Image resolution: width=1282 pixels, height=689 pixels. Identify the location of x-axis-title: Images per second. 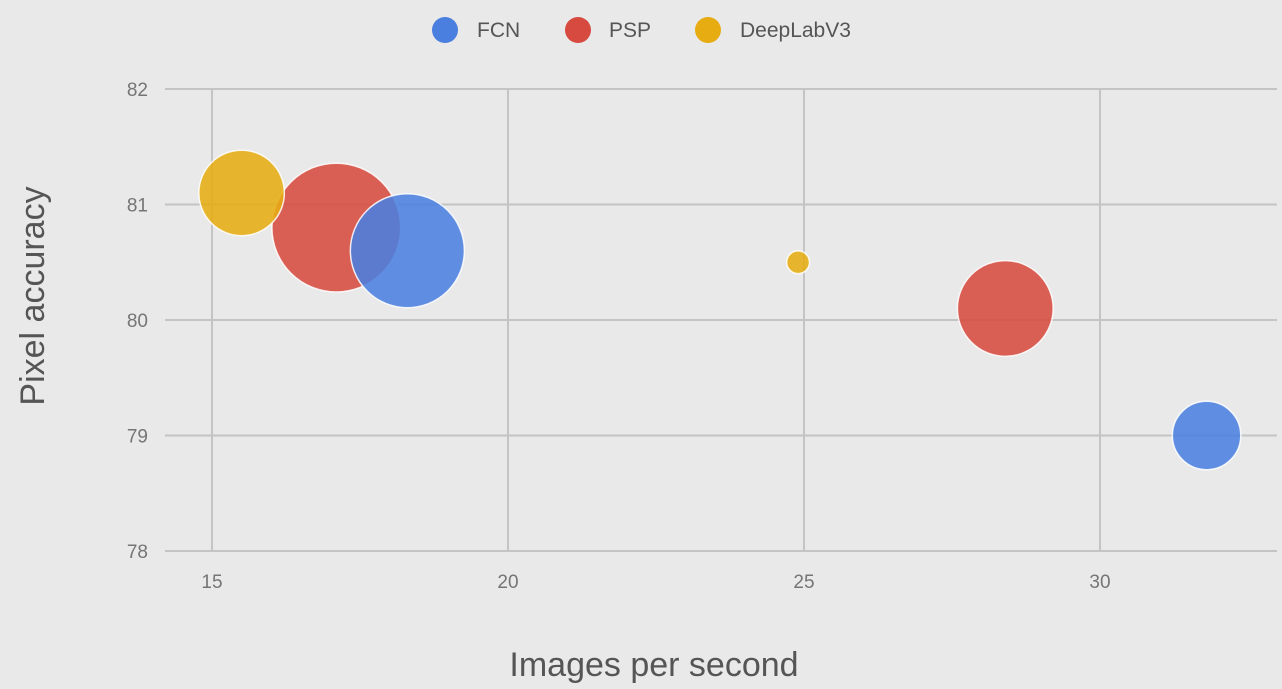
(653, 665).